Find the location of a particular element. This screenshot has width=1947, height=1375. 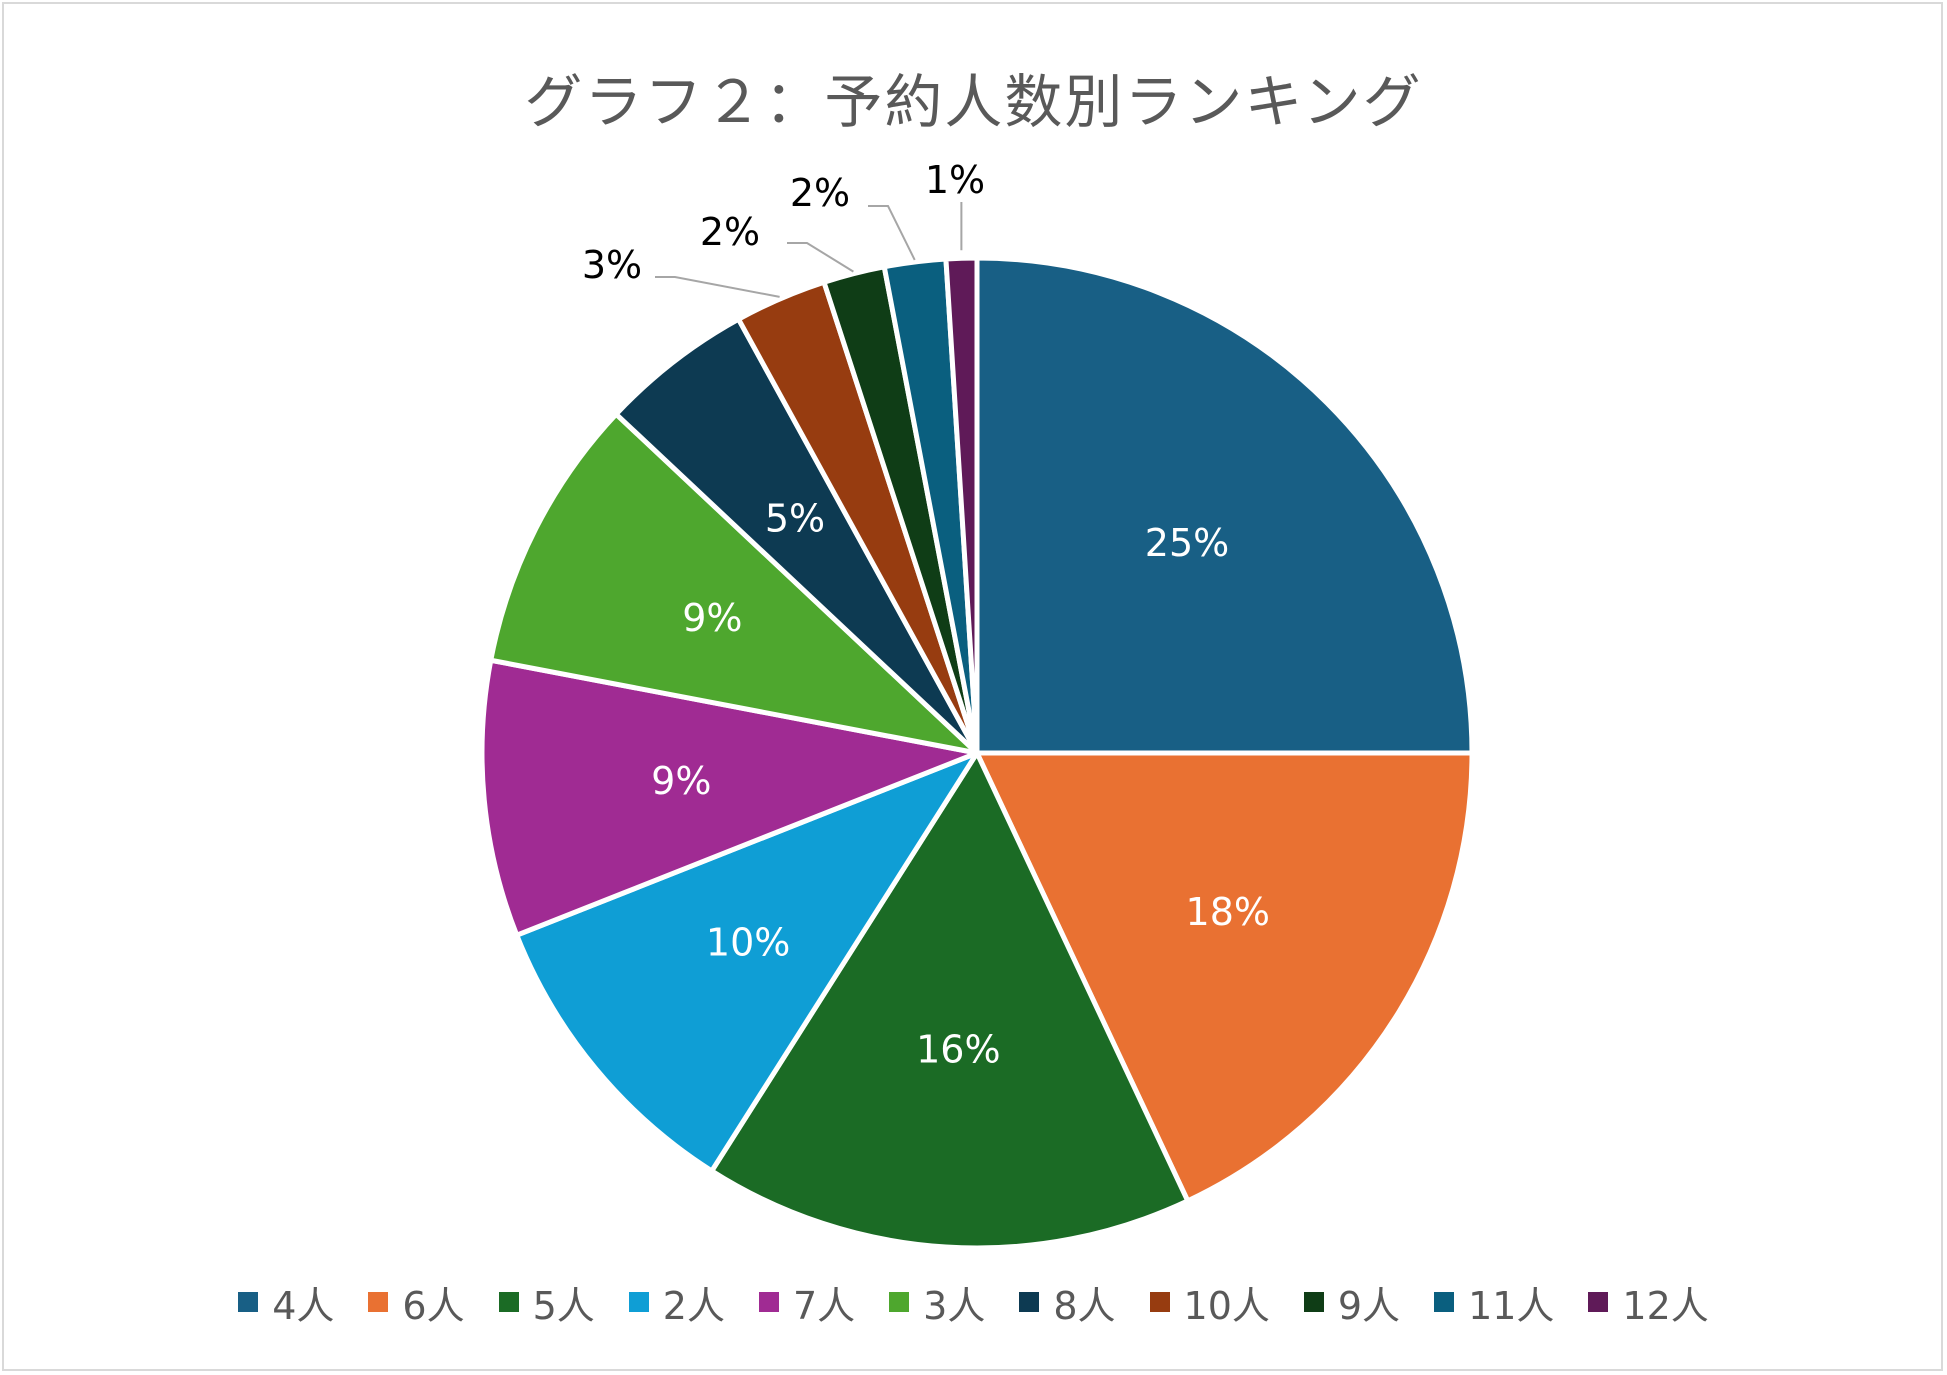

data-label-8人: 5% is located at coordinates (795, 518).